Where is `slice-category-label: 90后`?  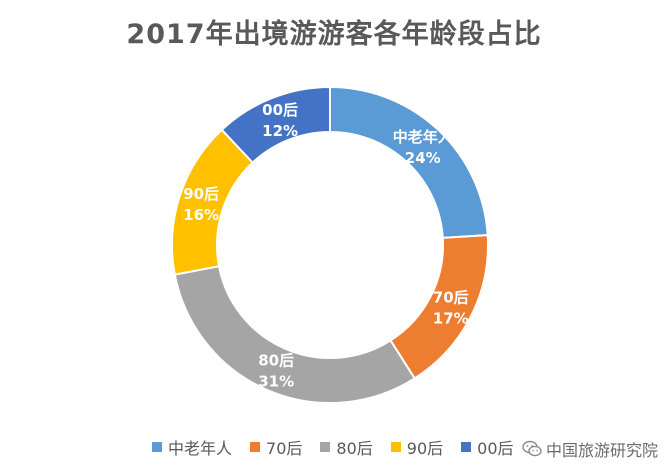 slice-category-label: 90后 is located at coordinates (201, 194).